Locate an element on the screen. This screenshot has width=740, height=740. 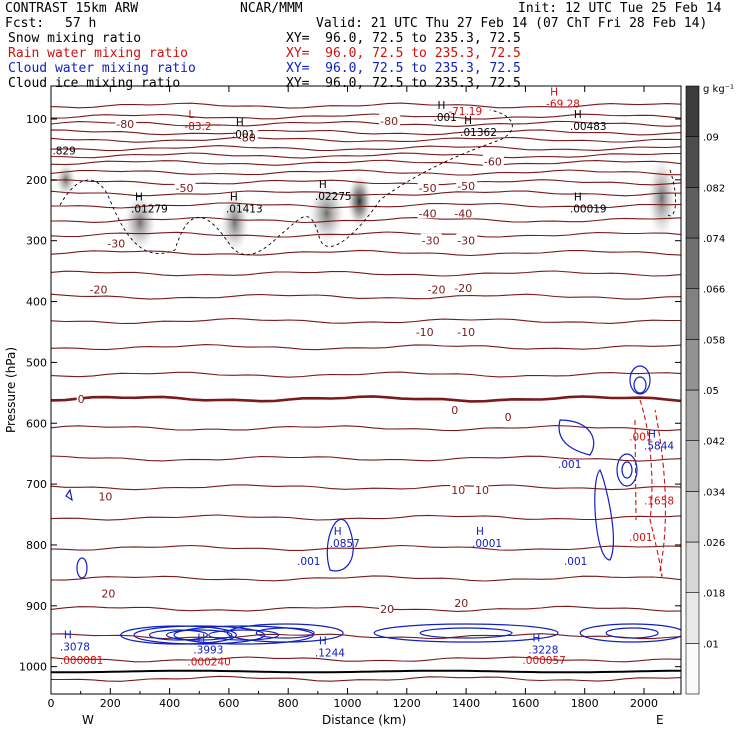
extremum-value: .0857 is located at coordinates (345, 544).